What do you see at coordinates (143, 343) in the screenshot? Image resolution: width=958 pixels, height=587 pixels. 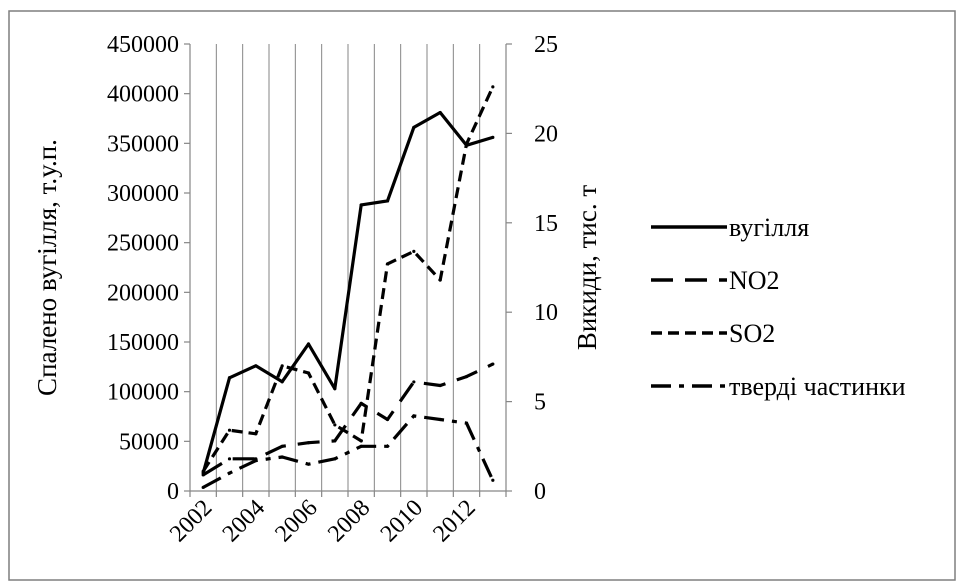 I see `y-left-tick-label: 150000` at bounding box center [143, 343].